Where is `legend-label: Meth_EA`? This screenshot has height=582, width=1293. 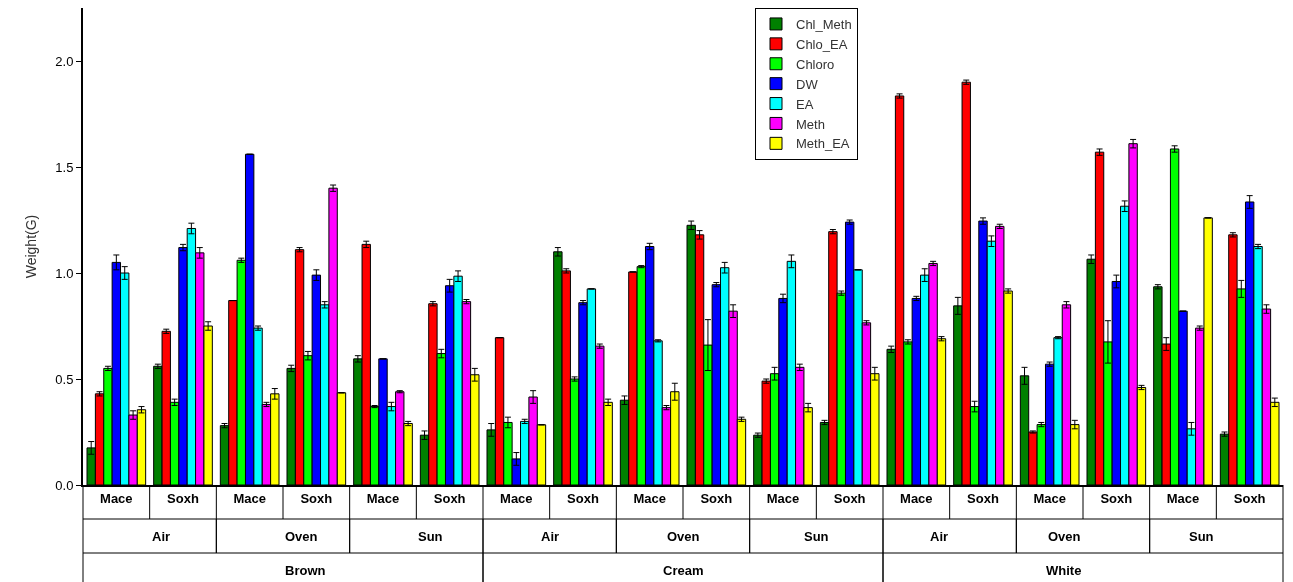 legend-label: Meth_EA is located at coordinates (823, 144).